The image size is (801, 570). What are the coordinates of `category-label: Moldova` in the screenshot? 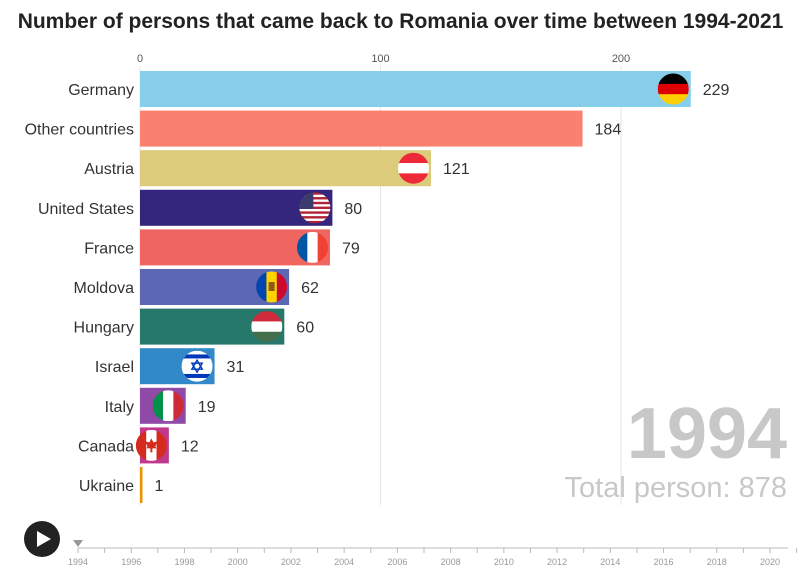 It's located at (104, 288).